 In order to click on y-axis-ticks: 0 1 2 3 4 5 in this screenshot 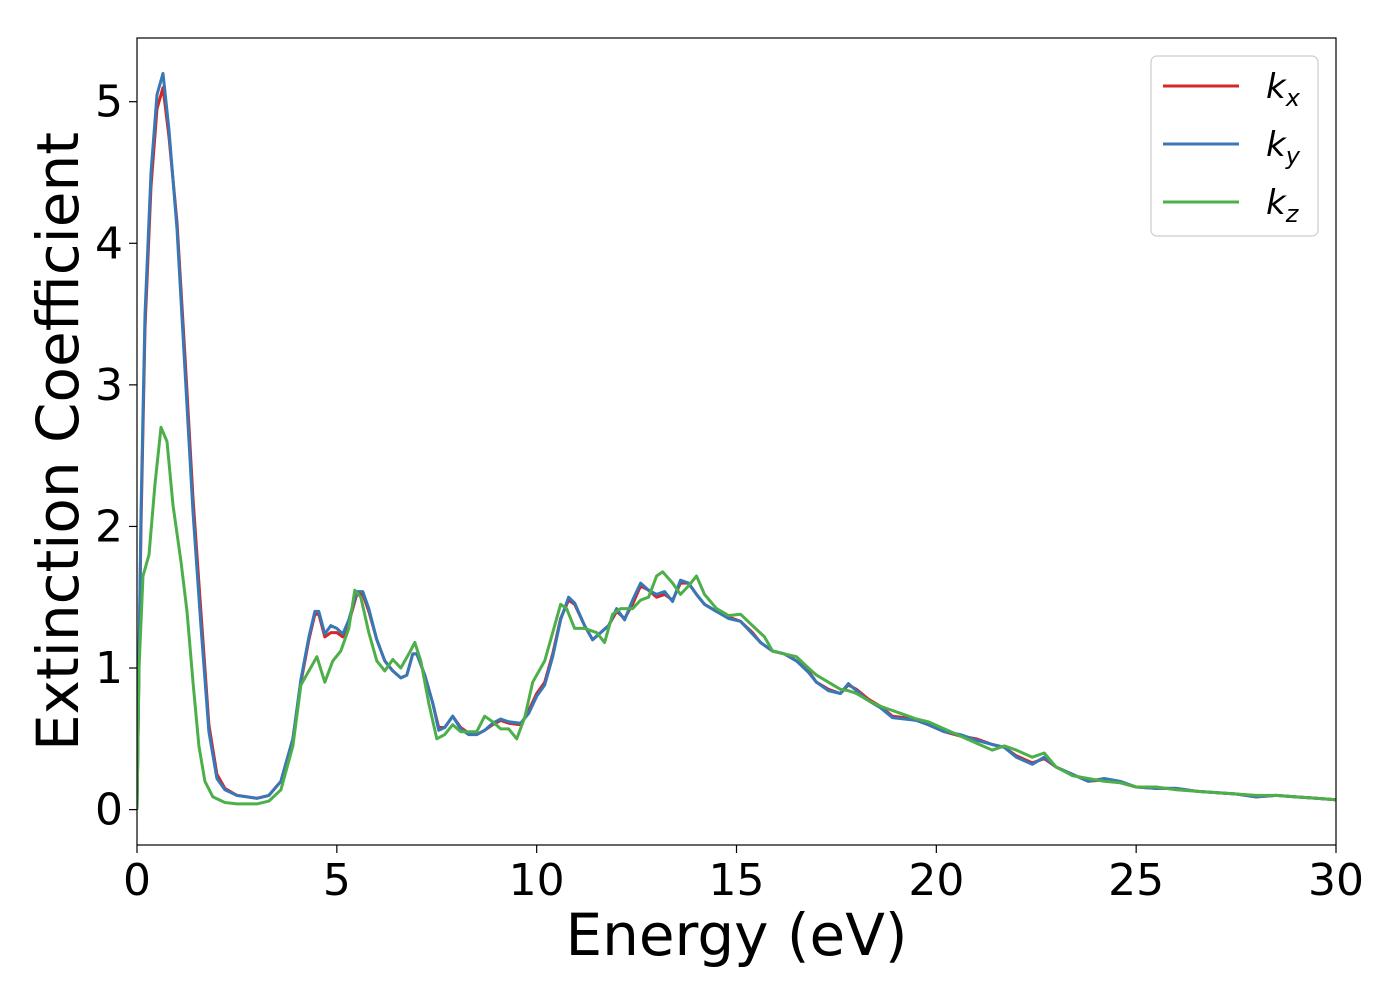, I will do `click(116, 456)`.